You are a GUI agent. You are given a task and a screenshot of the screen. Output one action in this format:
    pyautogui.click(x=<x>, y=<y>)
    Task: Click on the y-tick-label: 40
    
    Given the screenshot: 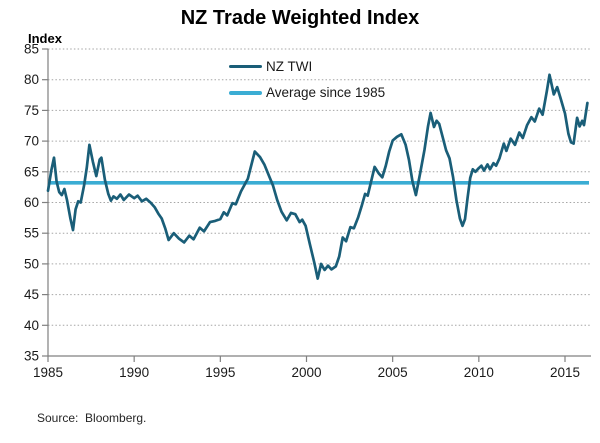 What is the action you would take?
    pyautogui.click(x=31, y=325)
    